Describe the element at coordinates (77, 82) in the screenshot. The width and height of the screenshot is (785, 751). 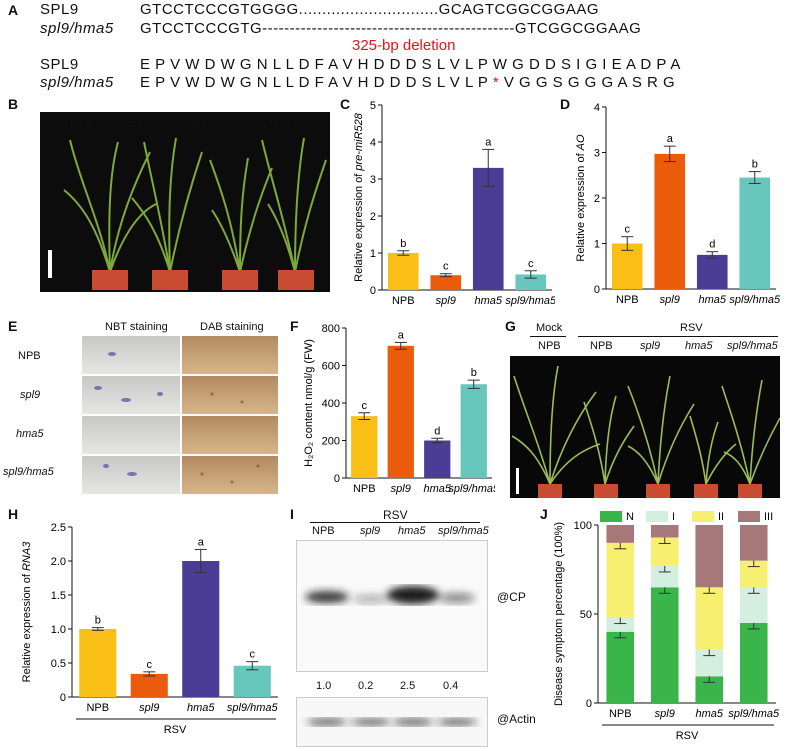
I see `seq-row4-name: spl9/hma5` at that location.